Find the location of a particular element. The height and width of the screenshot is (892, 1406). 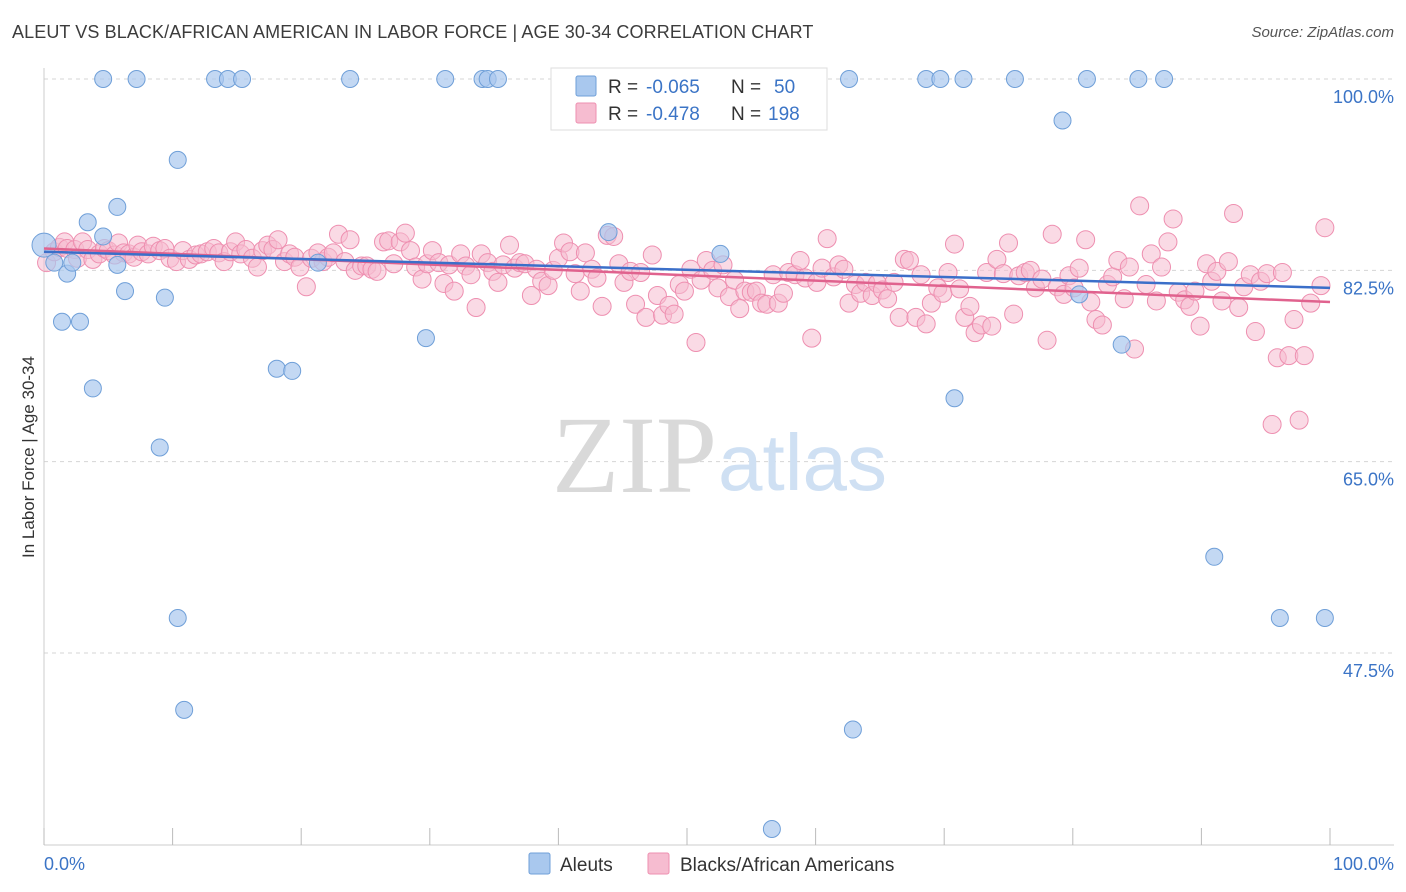

black-r-value: -0.478 is located at coordinates (673, 114).